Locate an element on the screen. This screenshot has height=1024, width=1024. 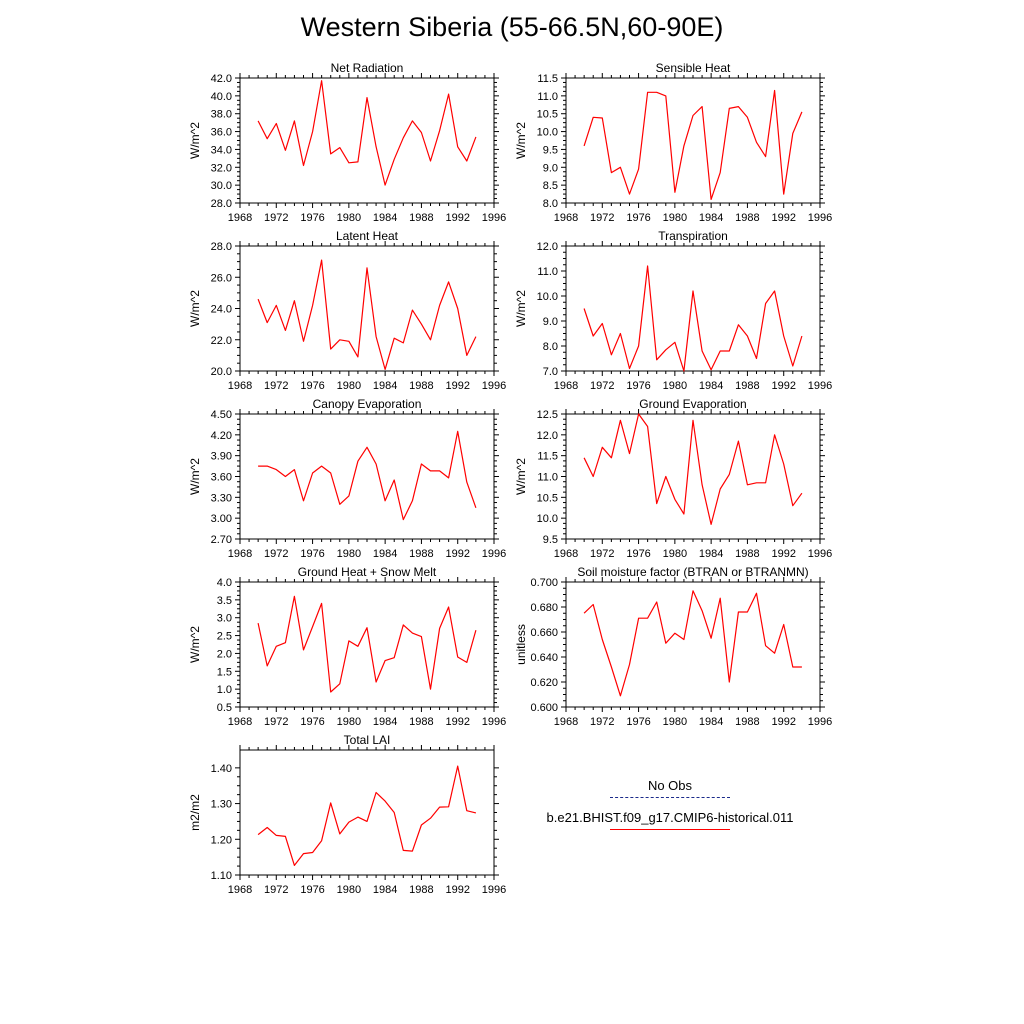
y-tick-label: 3.90 is located at coordinates (221, 457).